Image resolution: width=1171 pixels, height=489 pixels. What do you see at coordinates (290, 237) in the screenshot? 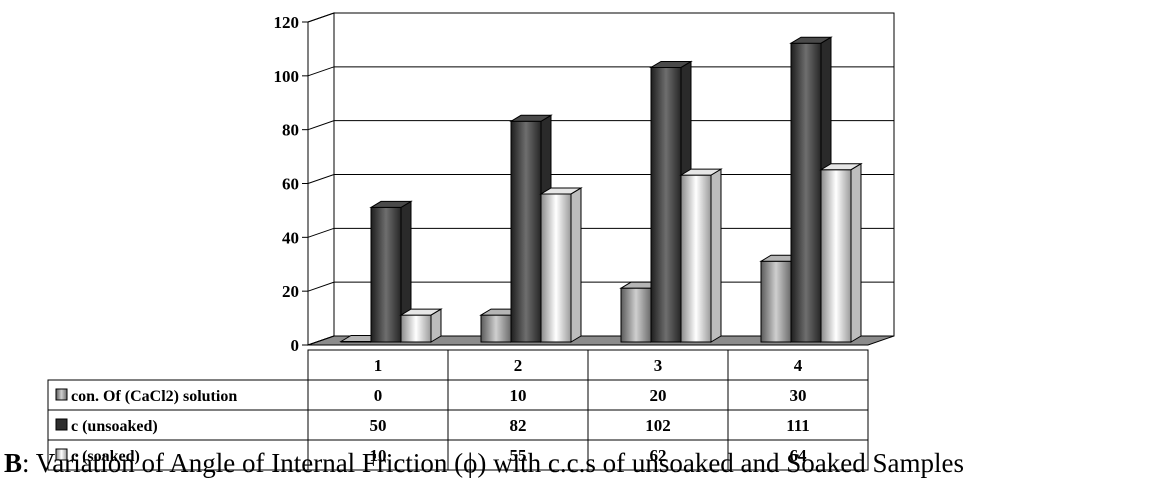
I see `y-tick-label: 40` at bounding box center [290, 237].